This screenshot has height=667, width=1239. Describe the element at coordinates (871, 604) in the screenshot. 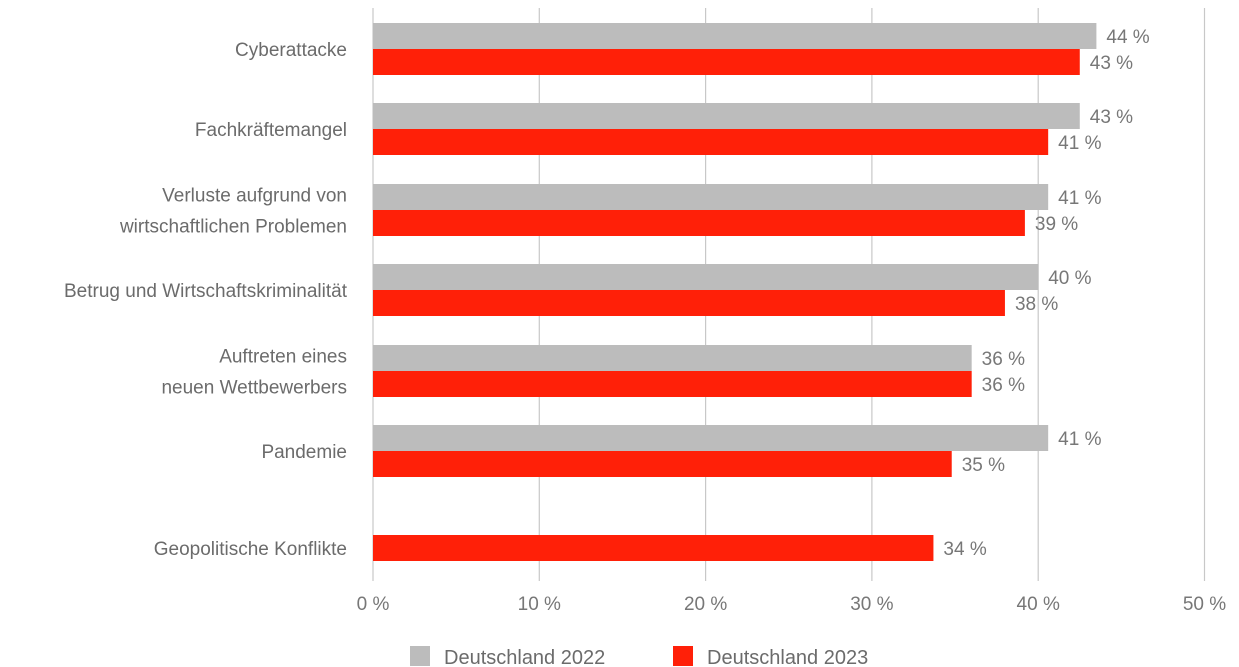

I see `x-tick-label: 30 %` at that location.